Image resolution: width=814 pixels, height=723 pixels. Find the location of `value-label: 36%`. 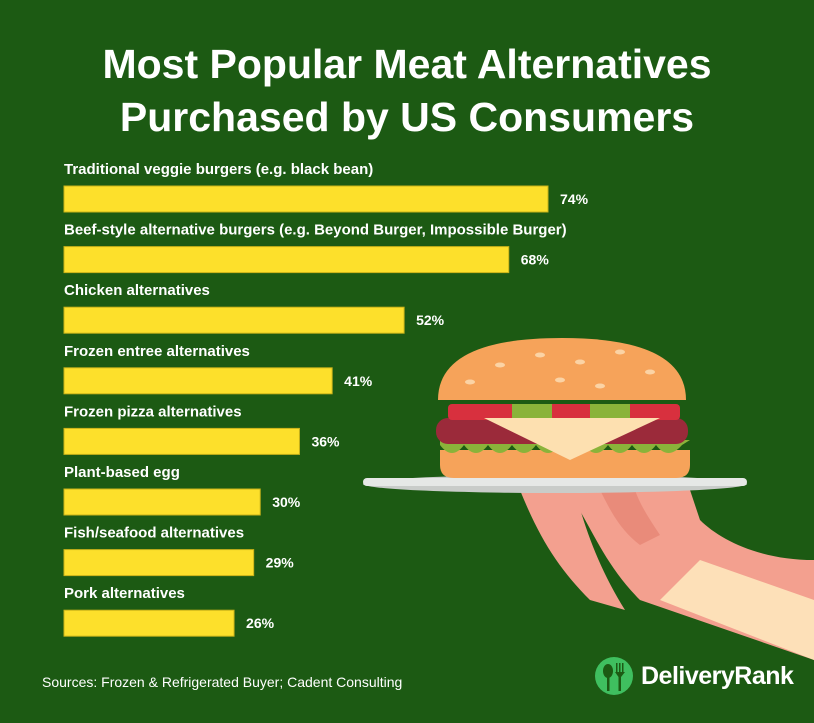

value-label: 36% is located at coordinates (325, 441).